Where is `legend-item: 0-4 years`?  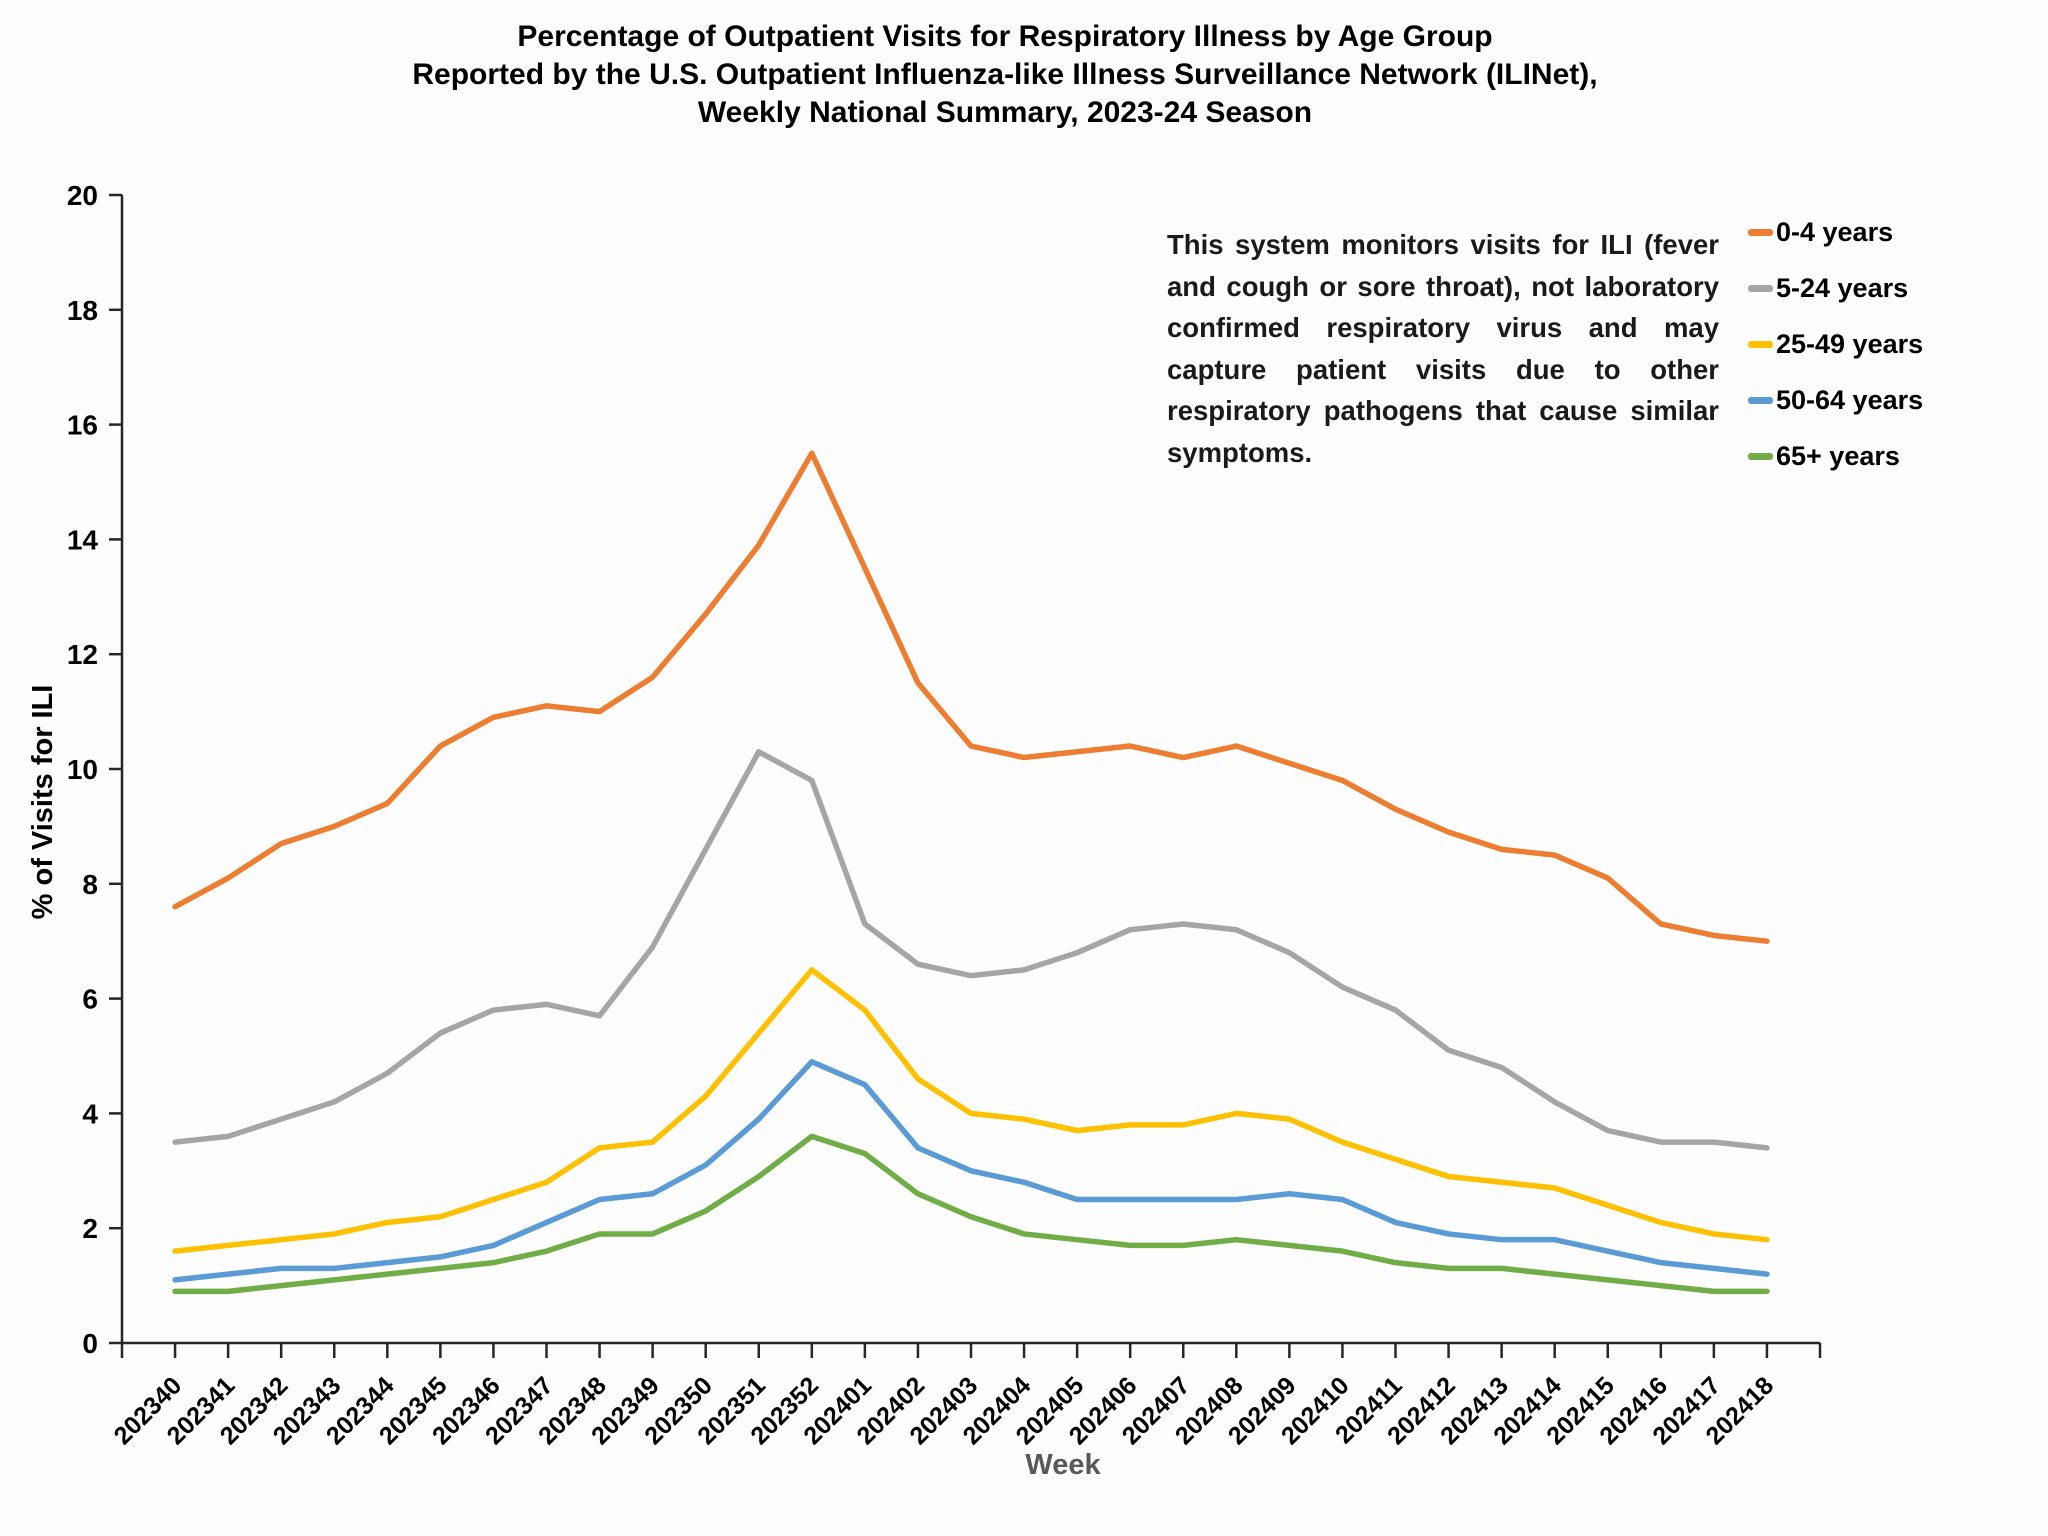
legend-item: 0-4 years is located at coordinates (1835, 232).